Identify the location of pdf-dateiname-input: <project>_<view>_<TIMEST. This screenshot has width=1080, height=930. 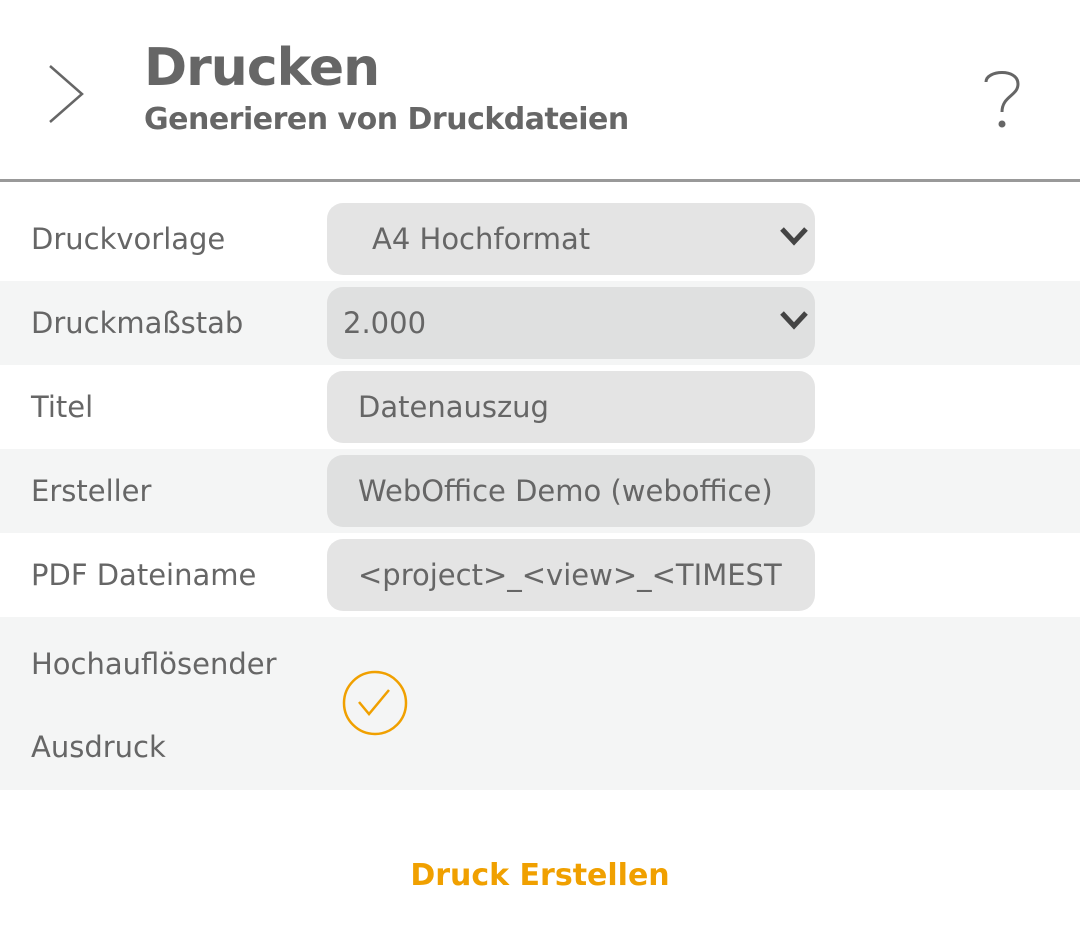
(571, 575).